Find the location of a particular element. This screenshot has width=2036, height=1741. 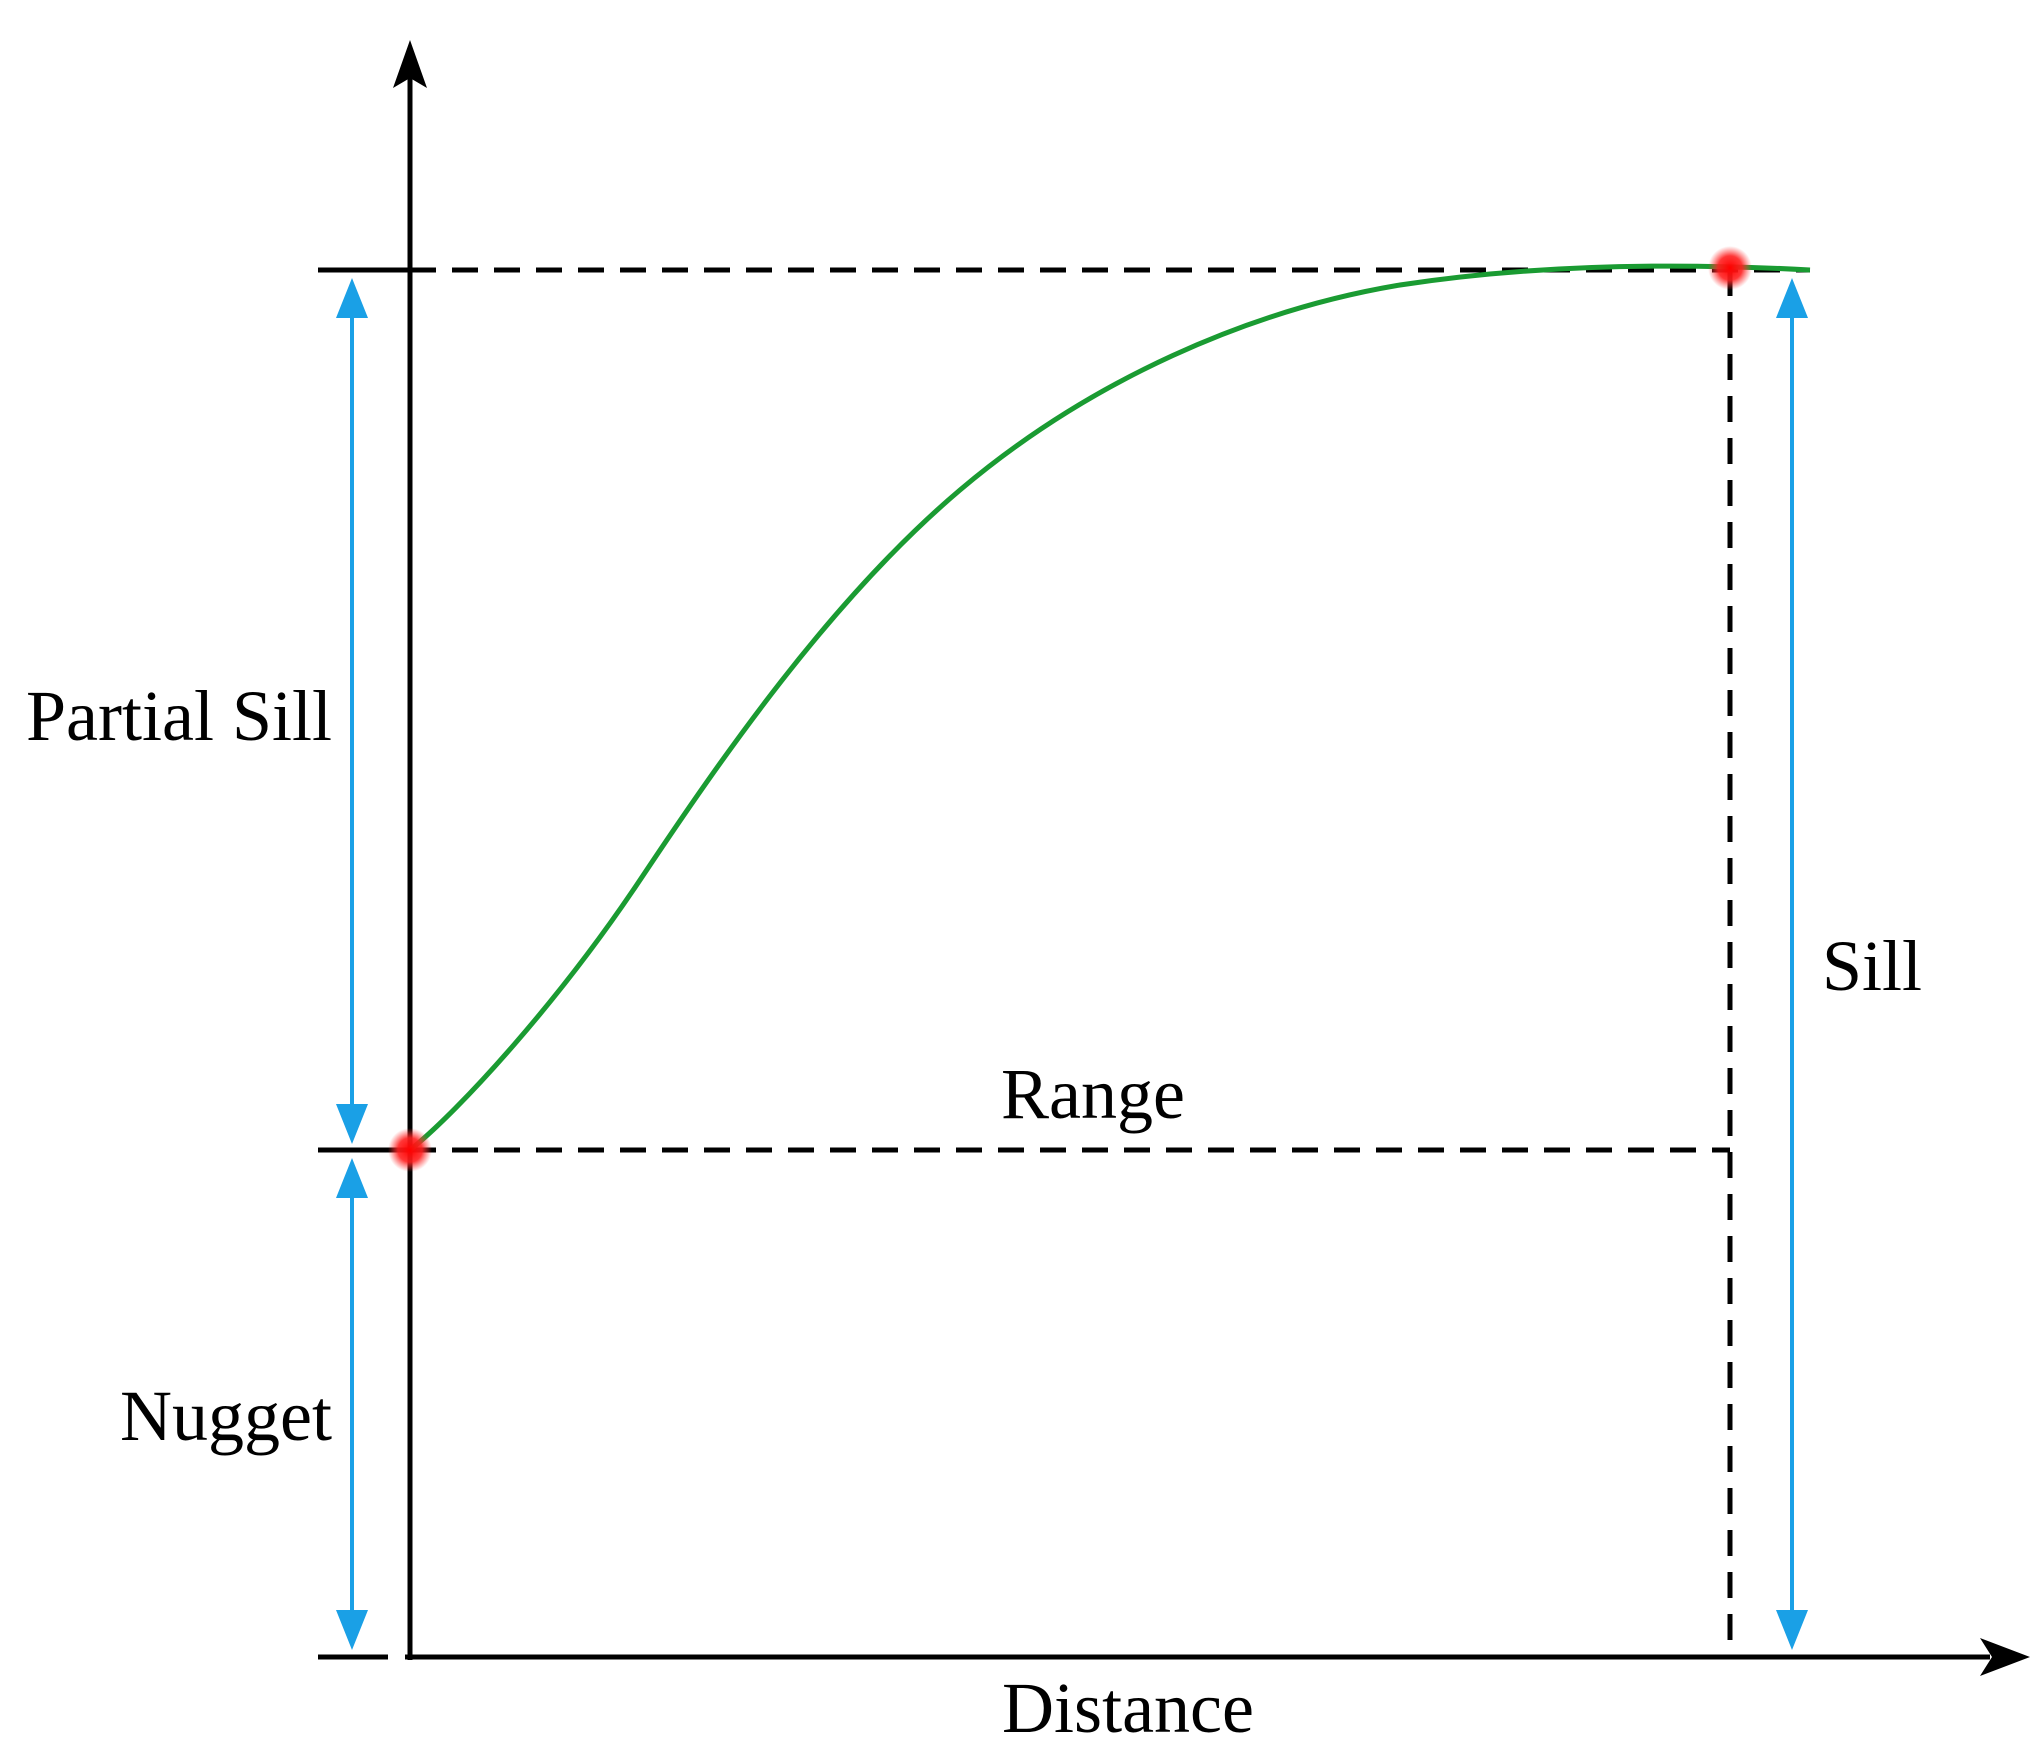

x-axis-arrowhead-icon is located at coordinates (2005, 1657).